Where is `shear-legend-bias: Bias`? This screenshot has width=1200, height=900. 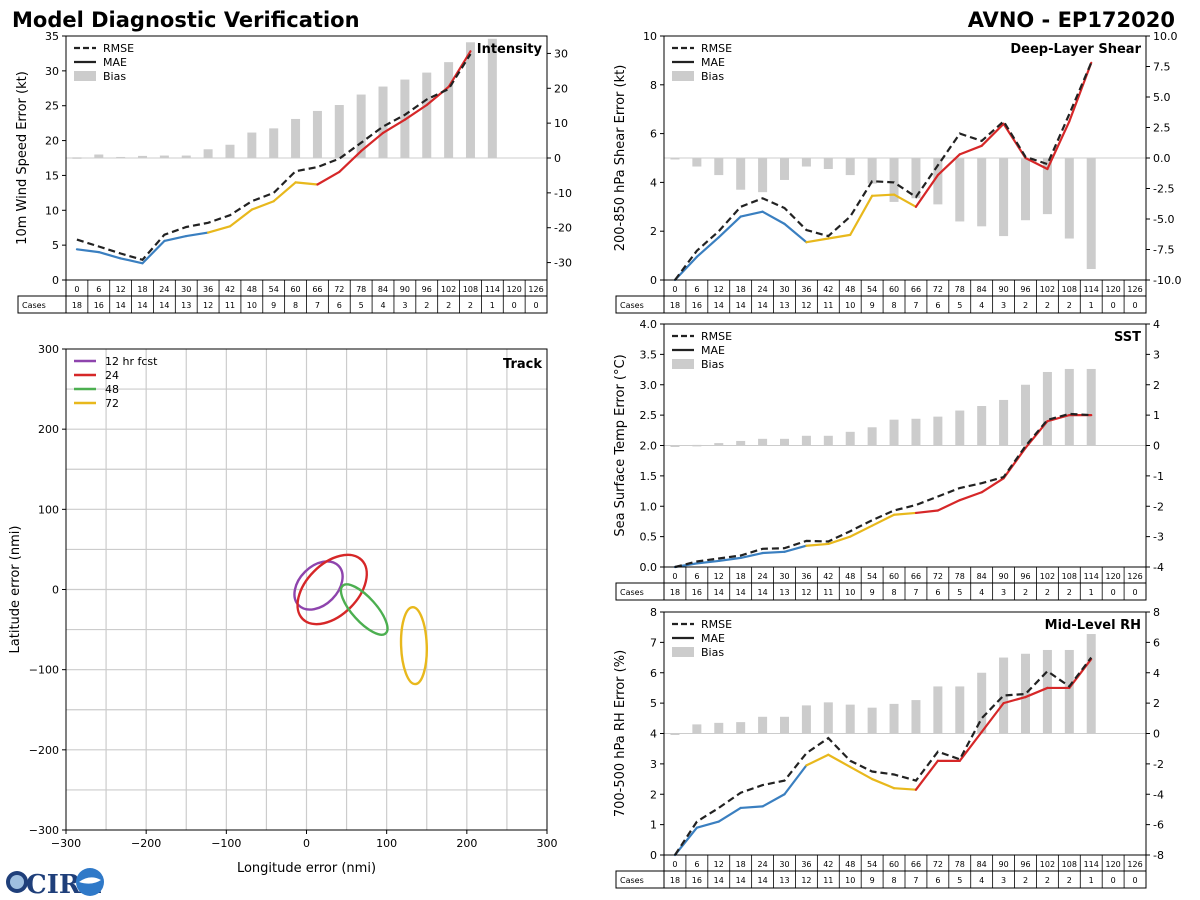
shear-legend-bias: Bias is located at coordinates (712, 76).